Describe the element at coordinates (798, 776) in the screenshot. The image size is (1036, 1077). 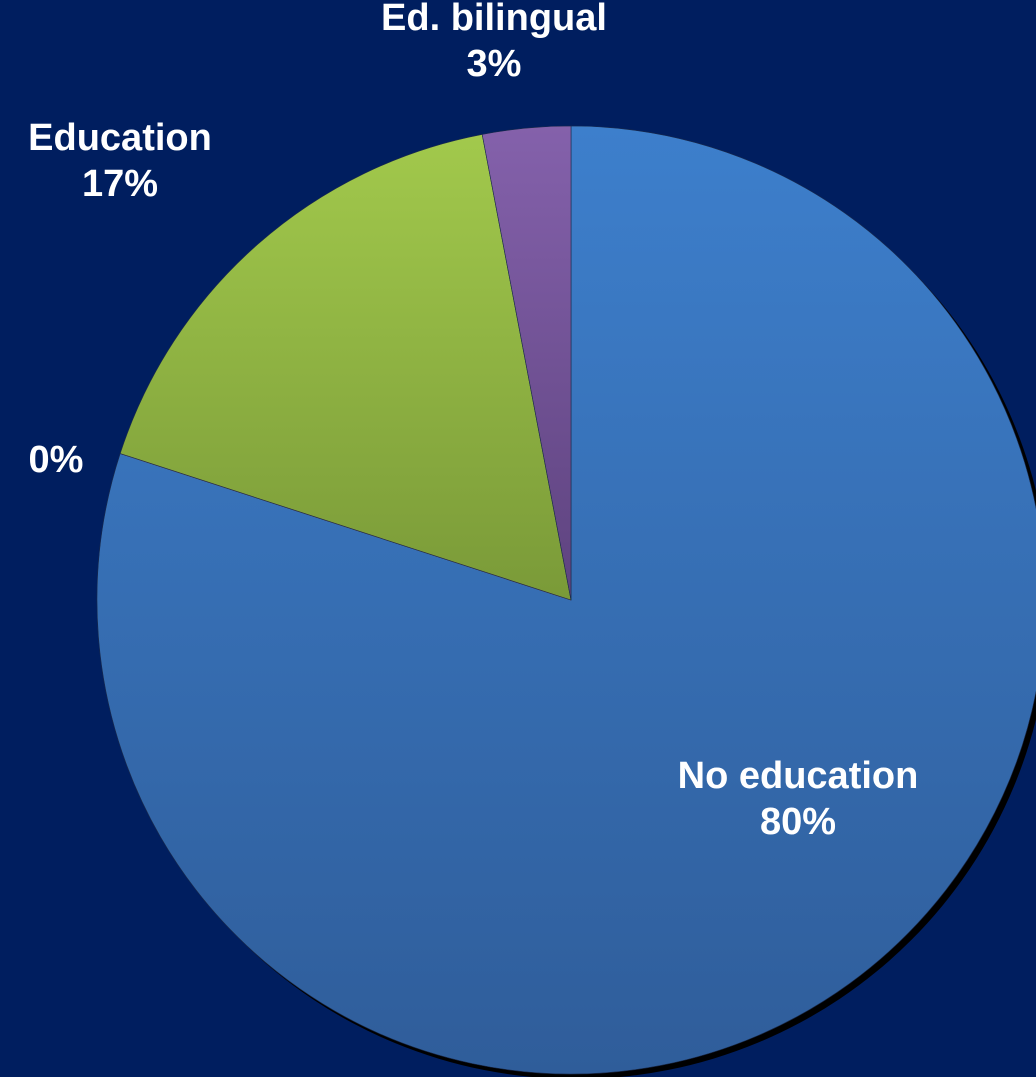
I see `pie-label-category: No education` at that location.